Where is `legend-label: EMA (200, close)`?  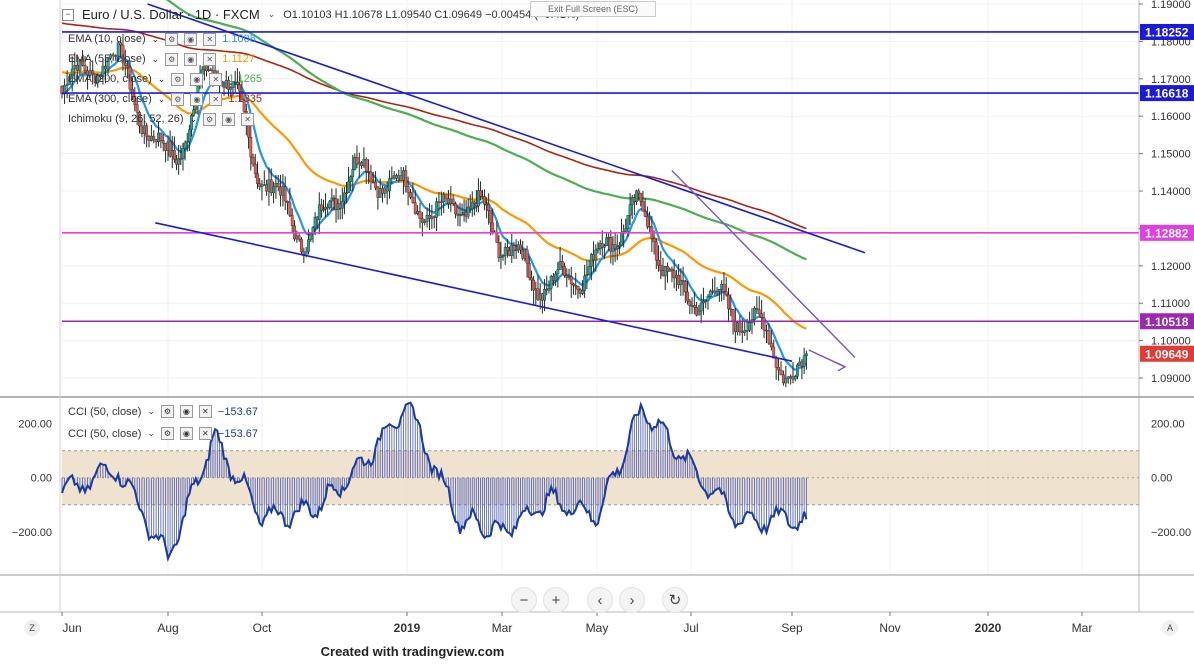
legend-label: EMA (200, close) is located at coordinates (110, 79).